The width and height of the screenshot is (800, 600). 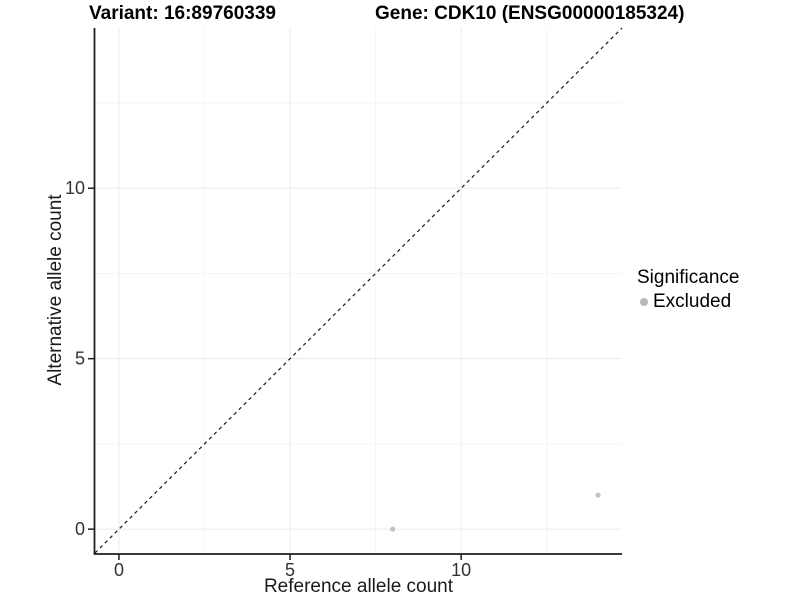 What do you see at coordinates (80, 529) in the screenshot?
I see `y-tick-label: 0` at bounding box center [80, 529].